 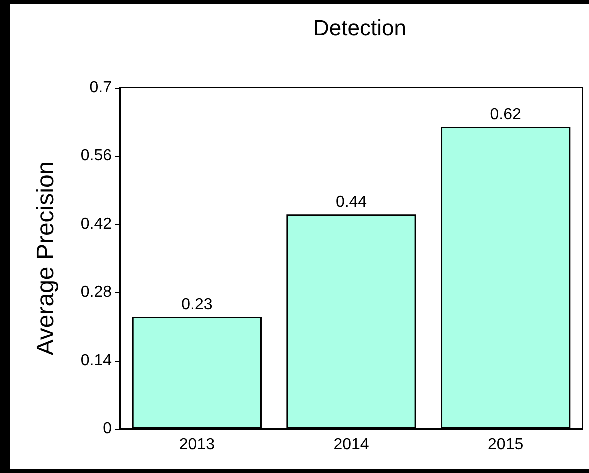 What do you see at coordinates (360, 28) in the screenshot?
I see `chart-title: Detection` at bounding box center [360, 28].